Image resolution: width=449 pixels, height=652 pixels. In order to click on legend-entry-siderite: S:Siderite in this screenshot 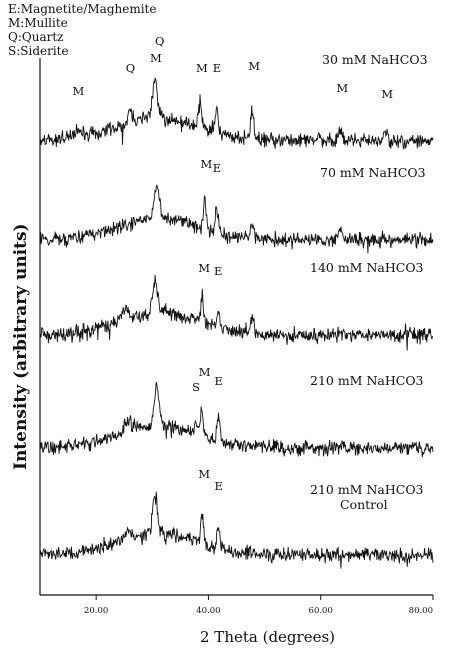, I will do `click(38, 51)`.